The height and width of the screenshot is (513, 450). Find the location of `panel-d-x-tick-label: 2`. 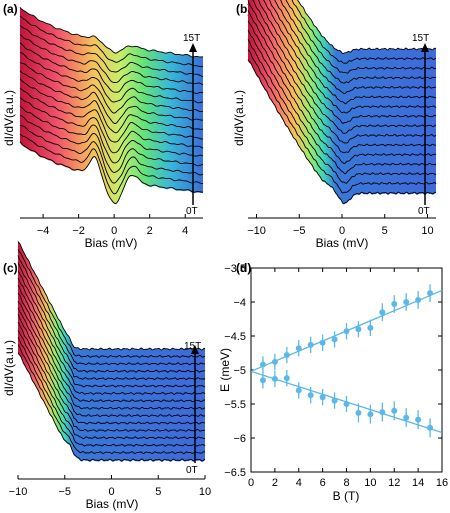

panel-d-x-tick-label: 2 is located at coordinates (275, 483).